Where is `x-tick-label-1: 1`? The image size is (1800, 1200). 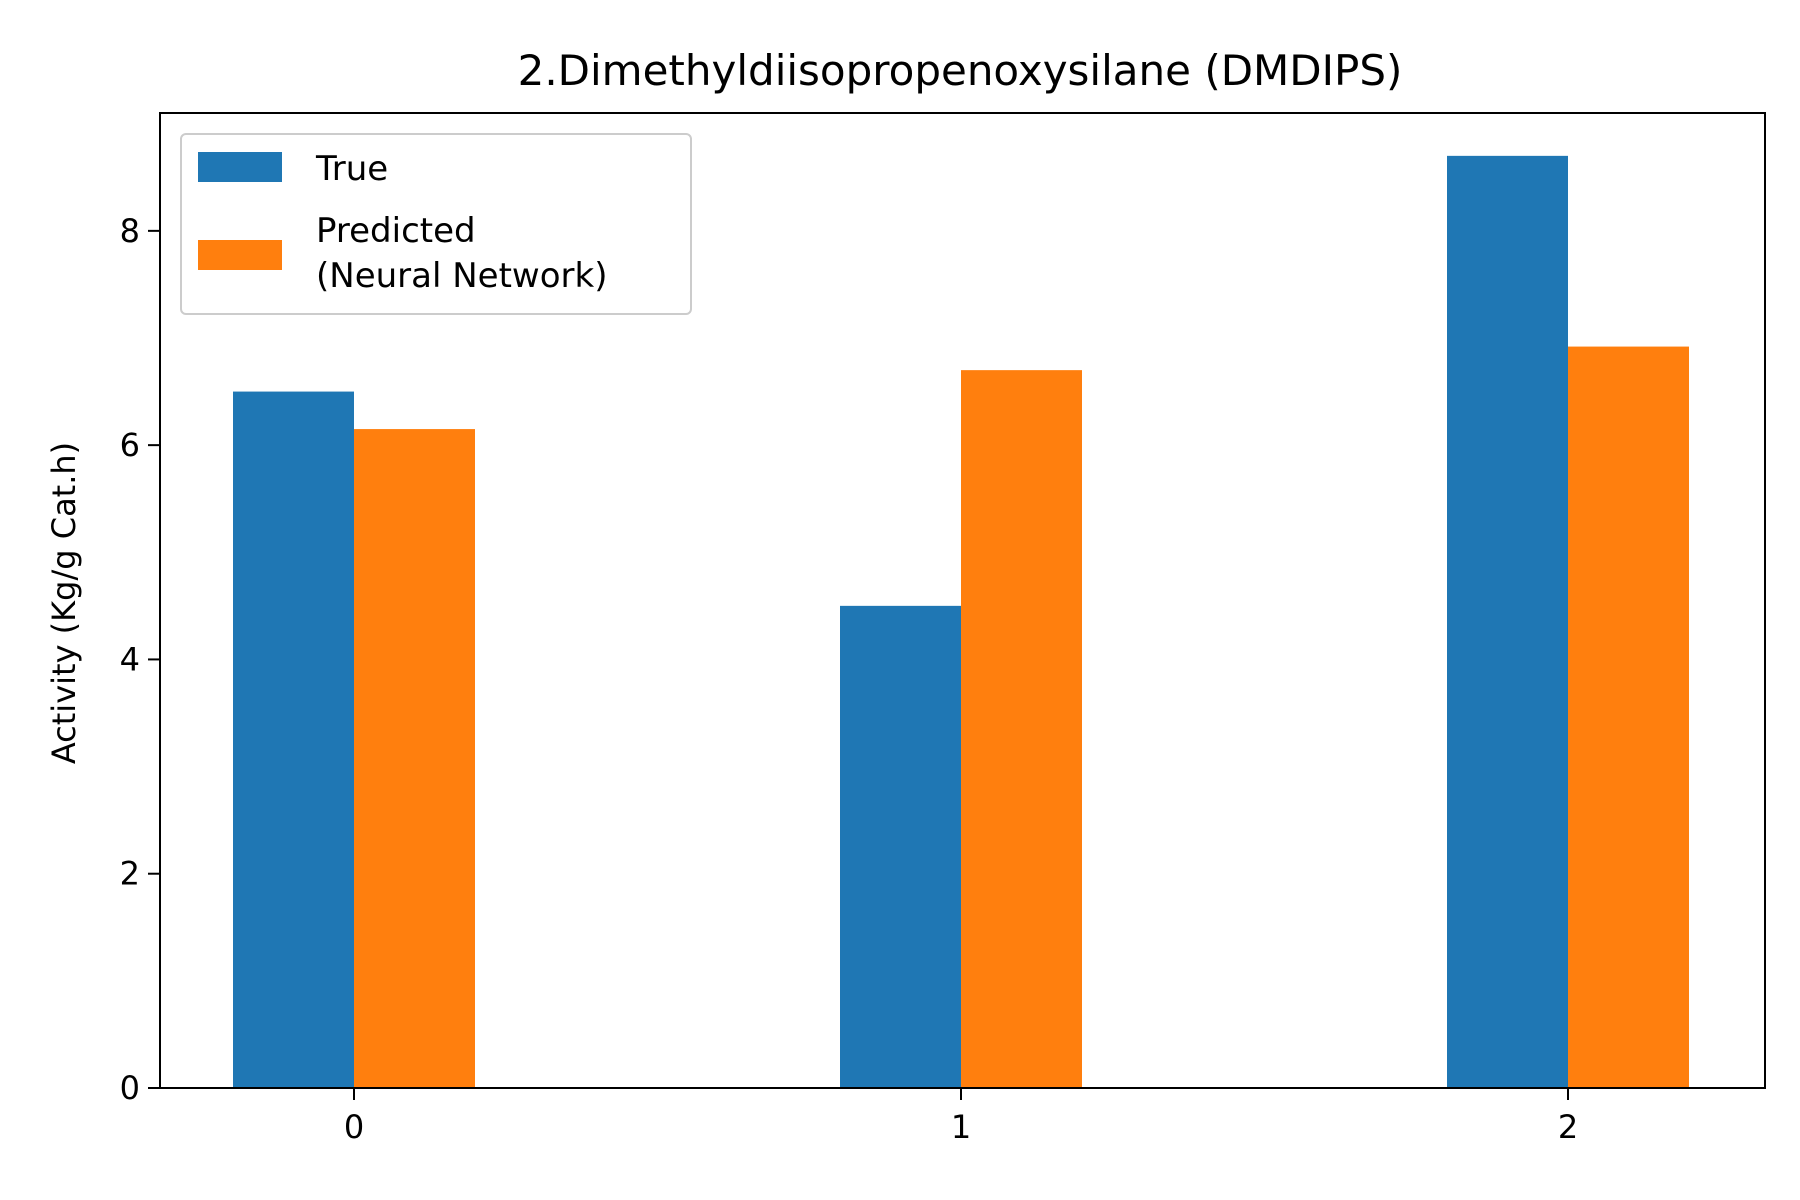 x-tick-label-1: 1 is located at coordinates (961, 1127).